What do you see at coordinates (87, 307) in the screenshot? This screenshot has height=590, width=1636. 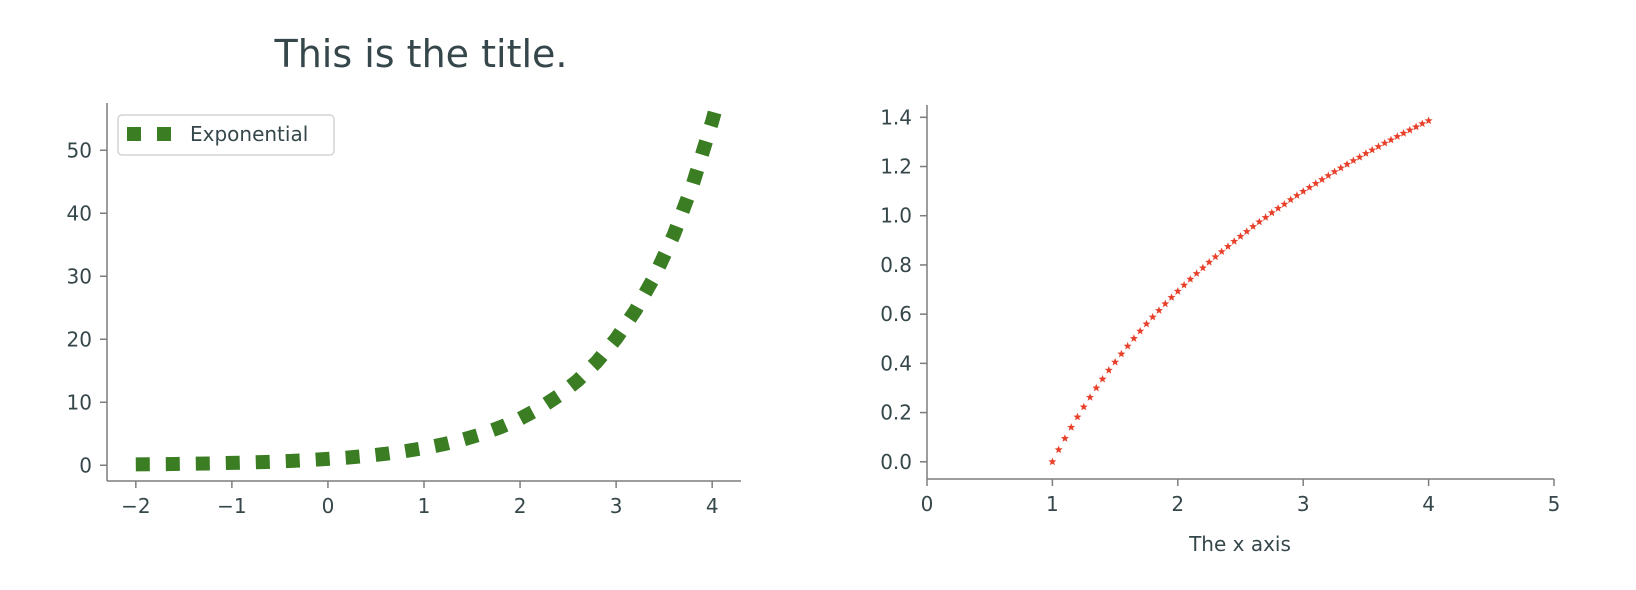 I see `left-y-ticks: 0 10 20 30 40 50` at bounding box center [87, 307].